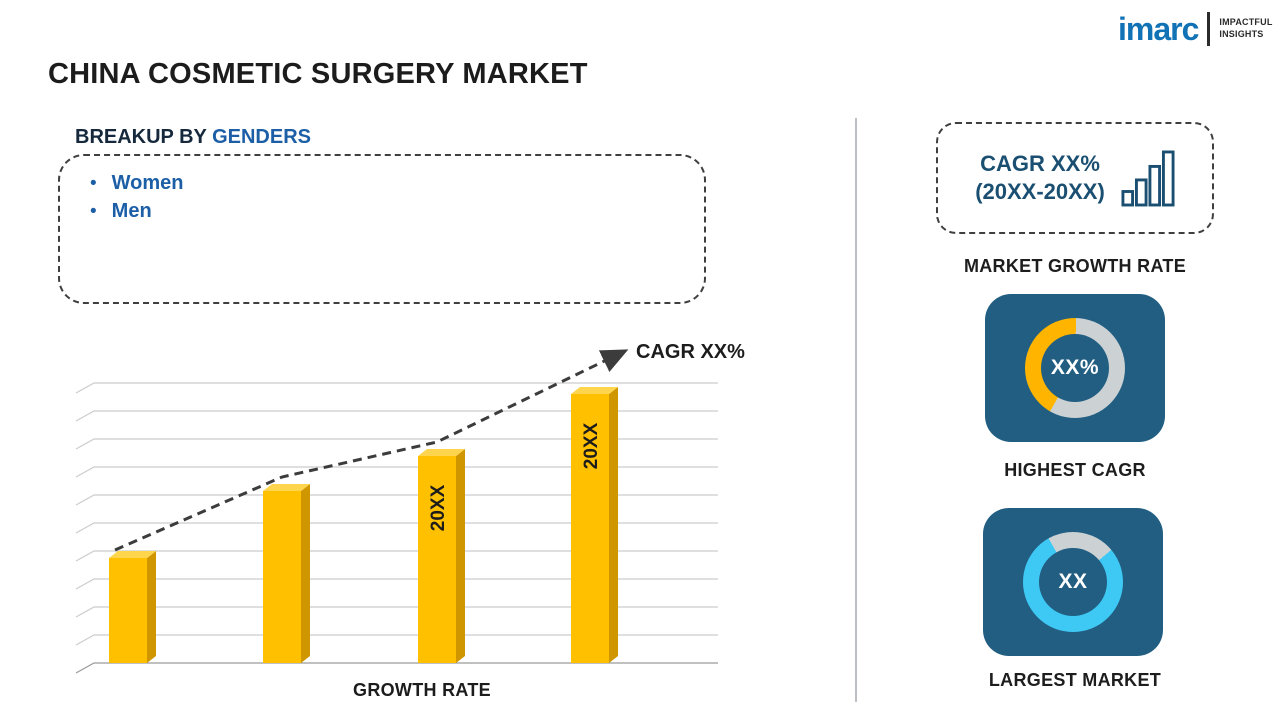 The image size is (1280, 720). Describe the element at coordinates (1209, 29) in the screenshot. I see `logo-divider` at that location.